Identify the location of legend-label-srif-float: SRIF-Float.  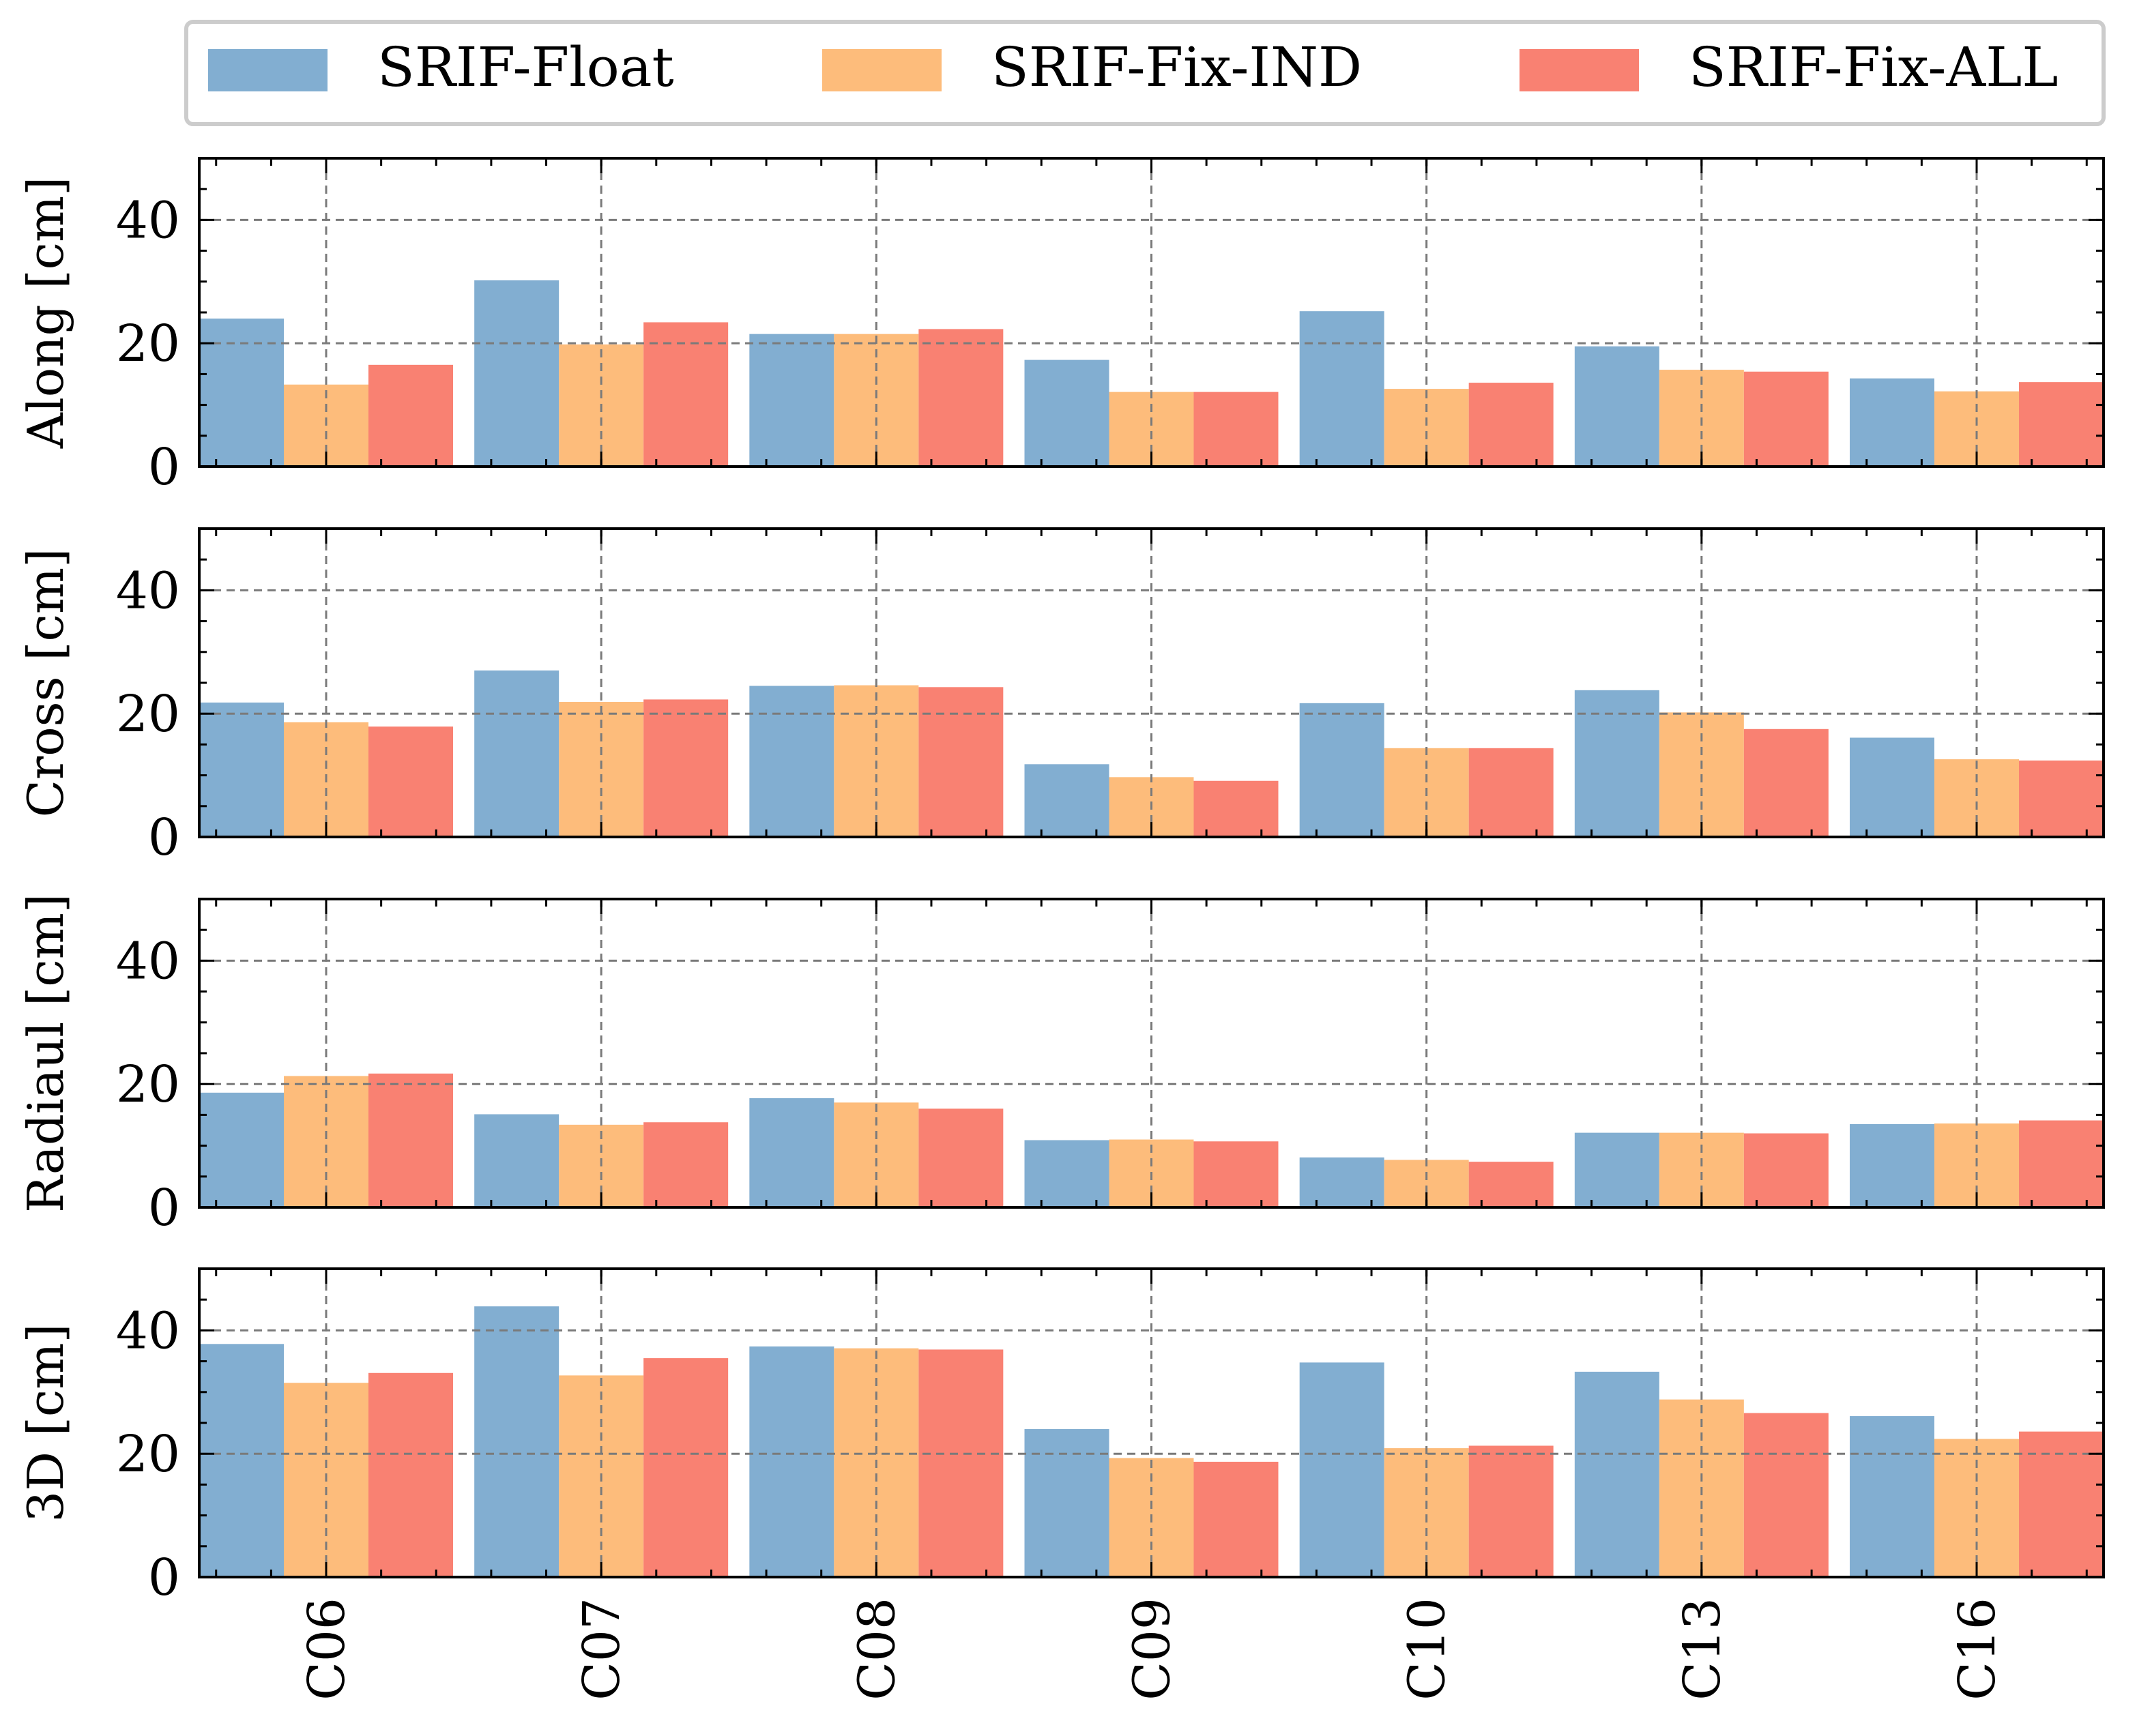
(525, 67).